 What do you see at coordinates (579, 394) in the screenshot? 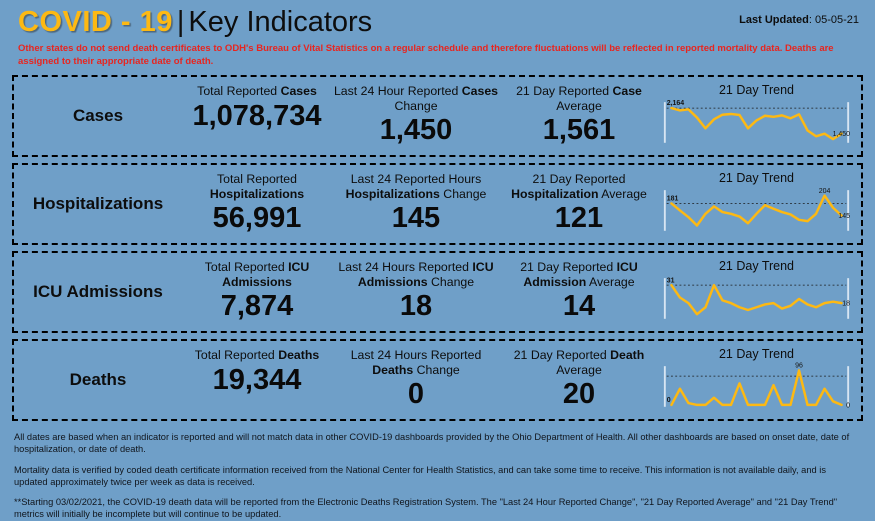
I see `metric-value: 20` at bounding box center [579, 394].